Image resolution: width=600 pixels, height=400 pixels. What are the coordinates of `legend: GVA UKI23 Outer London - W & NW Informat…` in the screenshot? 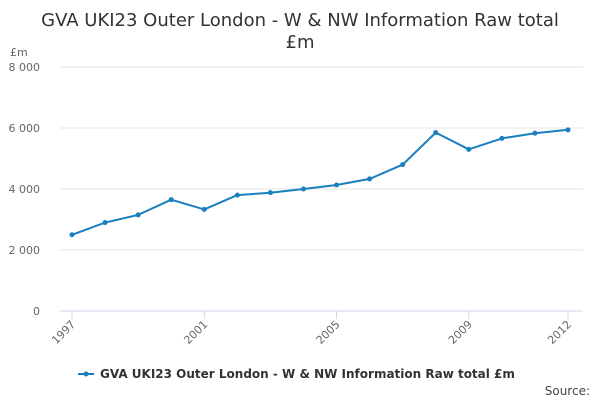 It's located at (296, 374).